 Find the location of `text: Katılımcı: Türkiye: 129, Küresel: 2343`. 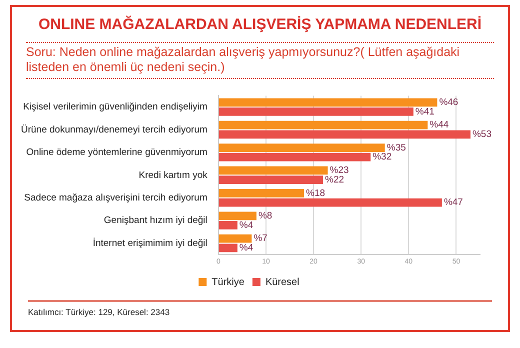

text: Katılımcı: Türkiye: 129, Küresel: 2343 is located at coordinates (99, 312).